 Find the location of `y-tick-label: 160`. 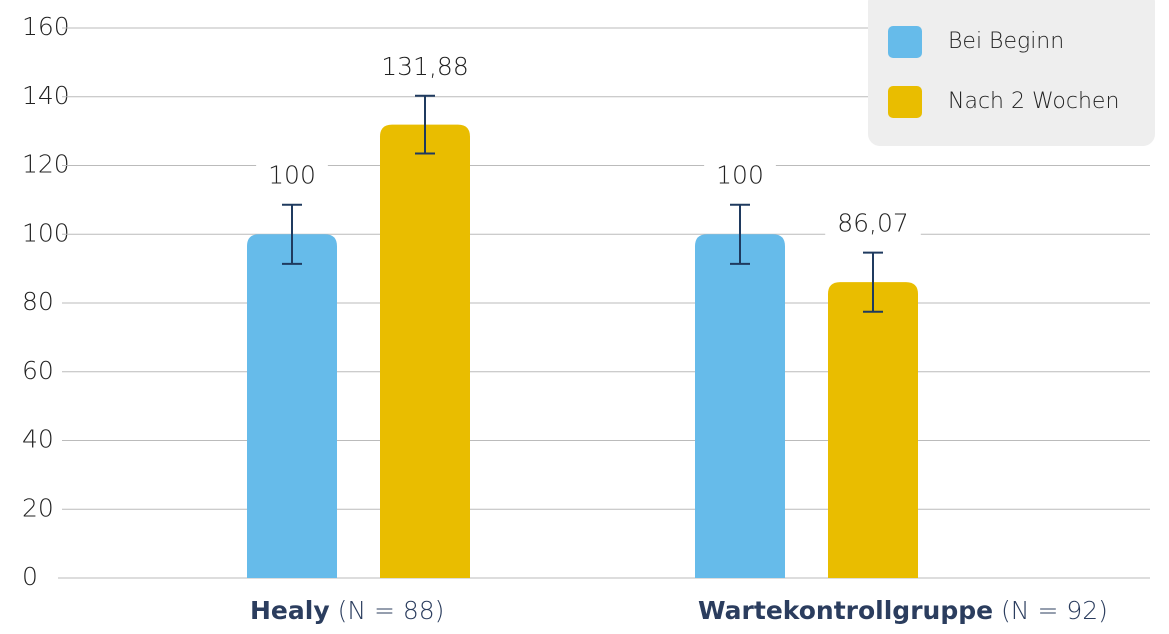

y-tick-label: 160 is located at coordinates (46, 26).